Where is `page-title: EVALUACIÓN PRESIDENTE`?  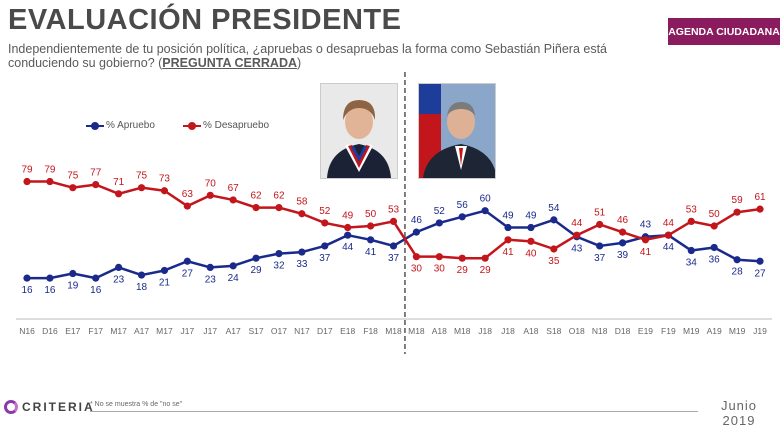
page-title: EVALUACIÓN PRESIDENTE is located at coordinates (205, 20).